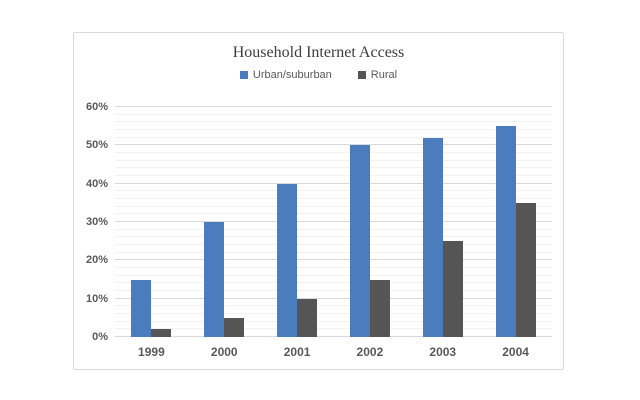  What do you see at coordinates (297, 352) in the screenshot?
I see `x-tick-label: 2001` at bounding box center [297, 352].